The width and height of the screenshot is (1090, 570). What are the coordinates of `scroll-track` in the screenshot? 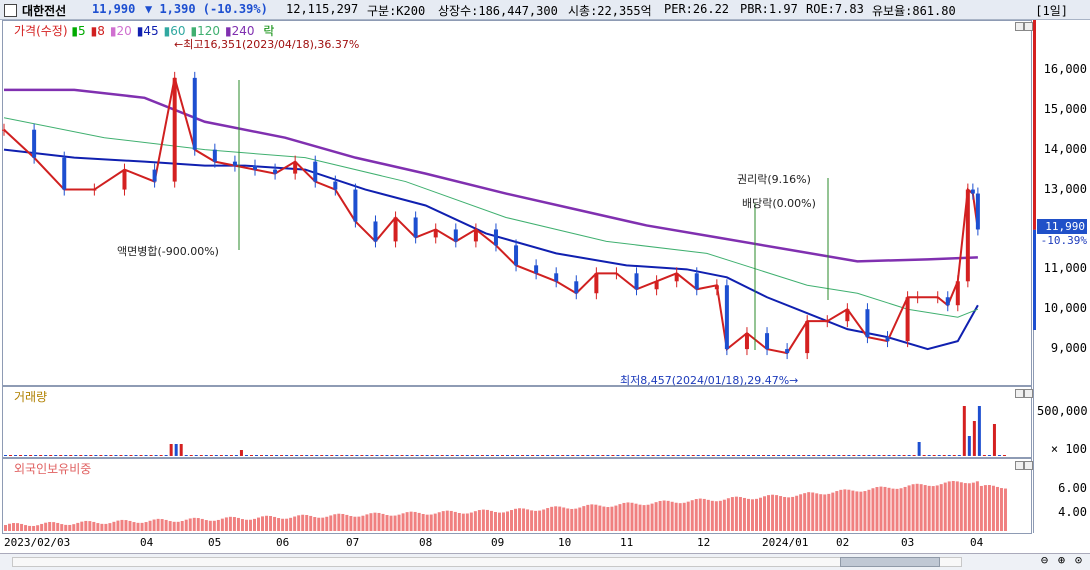 It's located at (487, 562).